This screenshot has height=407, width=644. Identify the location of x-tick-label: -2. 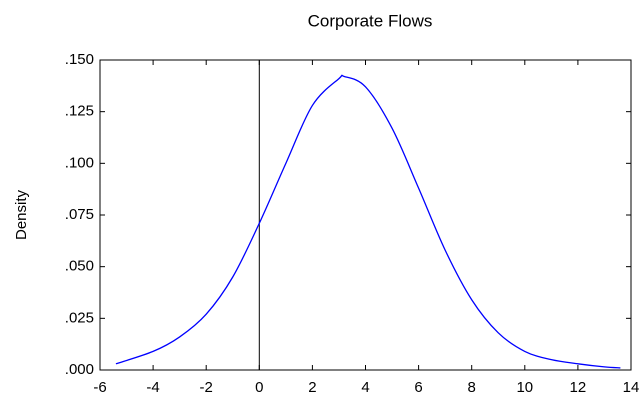
(206, 387).